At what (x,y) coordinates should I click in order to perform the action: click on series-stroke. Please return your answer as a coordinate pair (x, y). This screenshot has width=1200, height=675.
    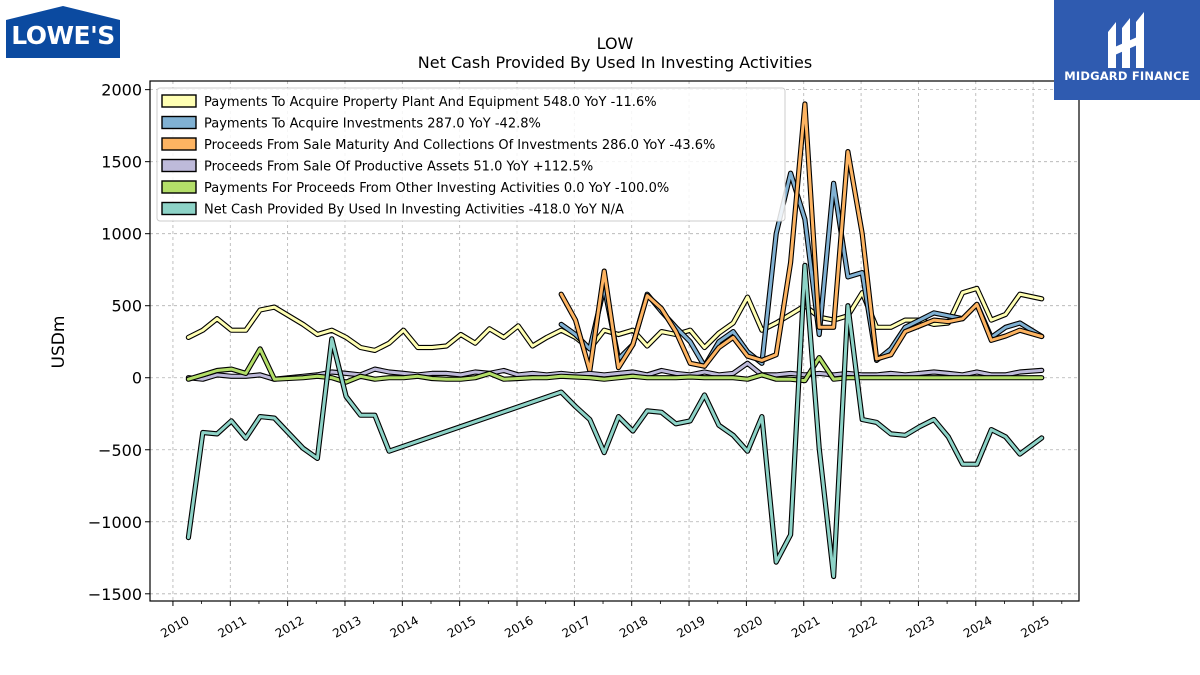
    Looking at the image, I should click on (615, 319).